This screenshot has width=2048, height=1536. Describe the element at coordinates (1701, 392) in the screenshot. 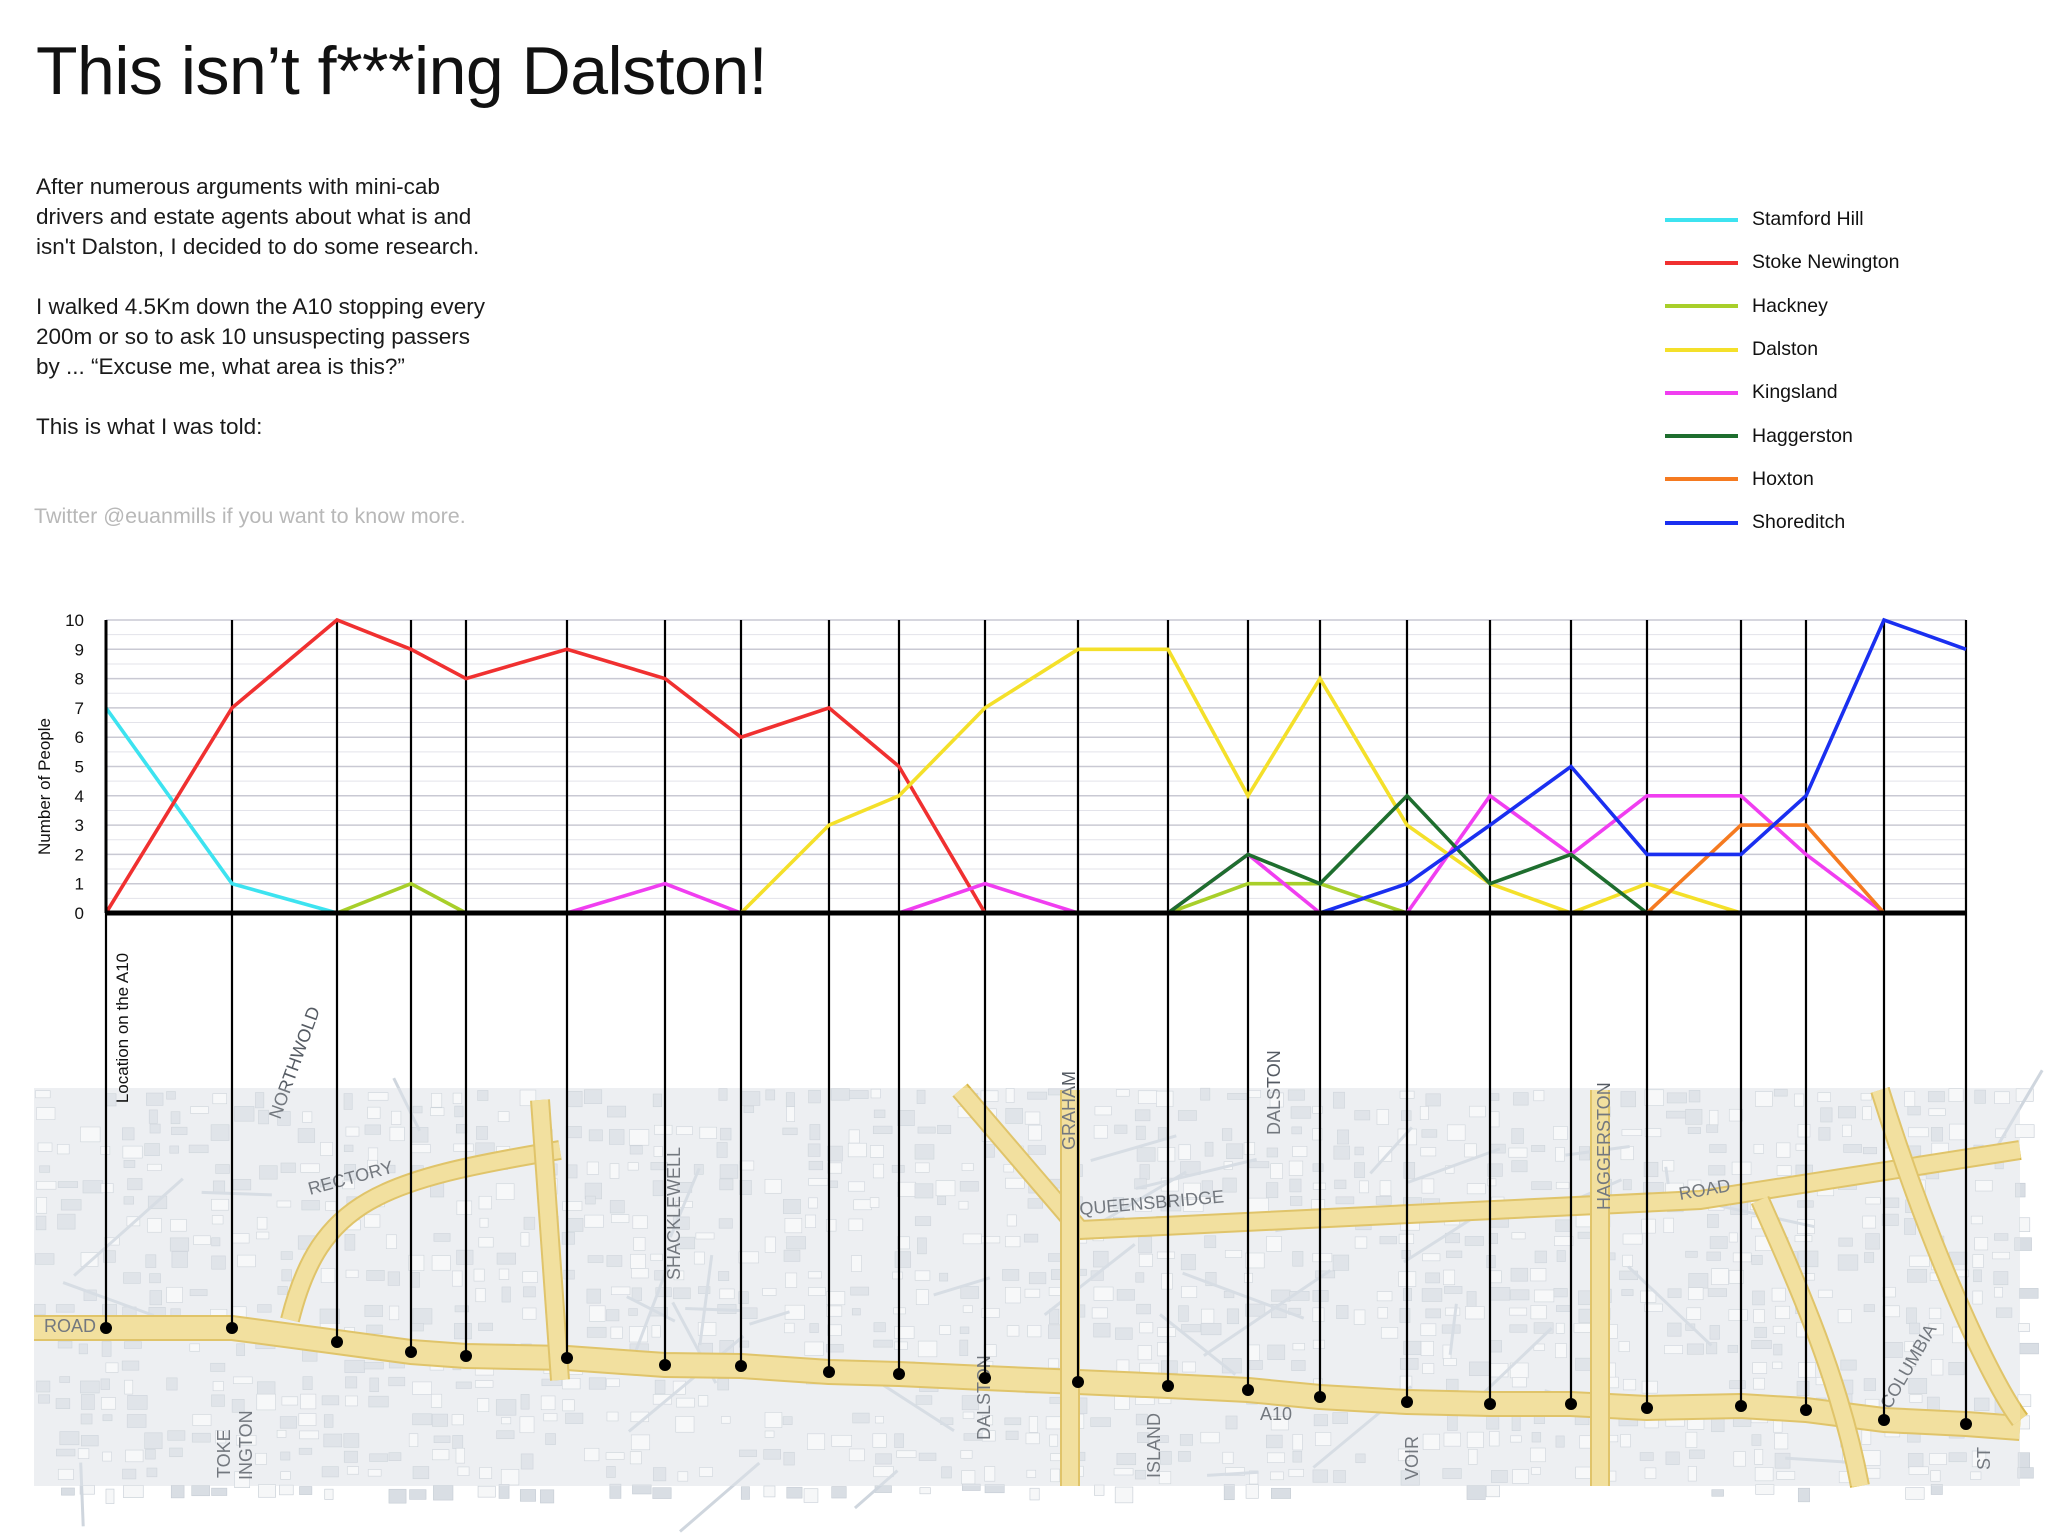

I see `legend-swatch` at that location.